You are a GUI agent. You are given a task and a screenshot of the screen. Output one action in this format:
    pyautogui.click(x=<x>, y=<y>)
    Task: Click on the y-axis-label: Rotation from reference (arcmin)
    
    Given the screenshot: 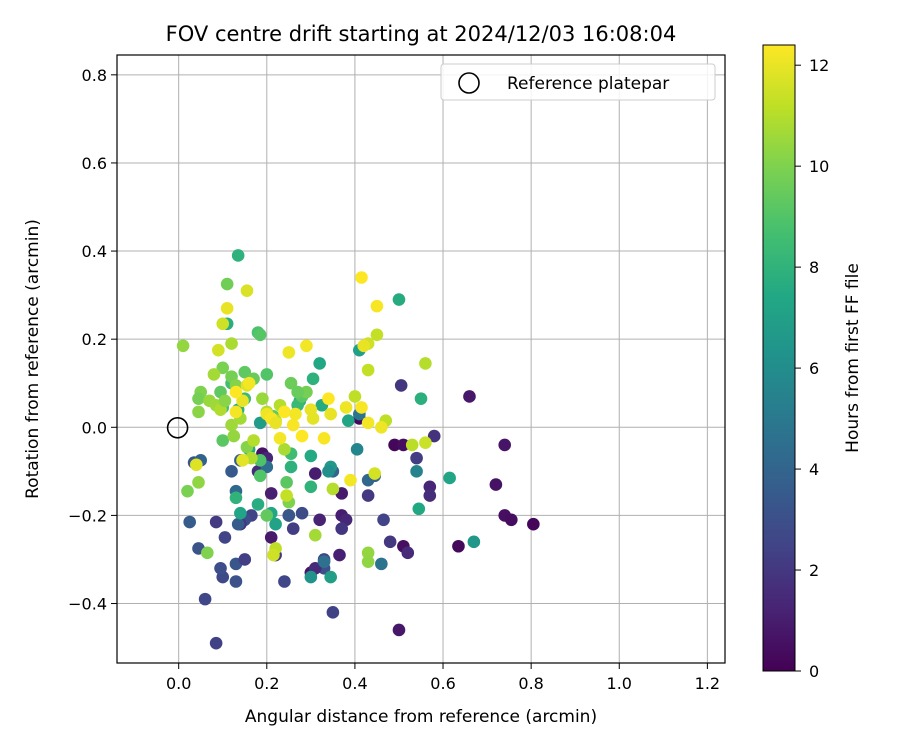 What is the action you would take?
    pyautogui.click(x=33, y=359)
    